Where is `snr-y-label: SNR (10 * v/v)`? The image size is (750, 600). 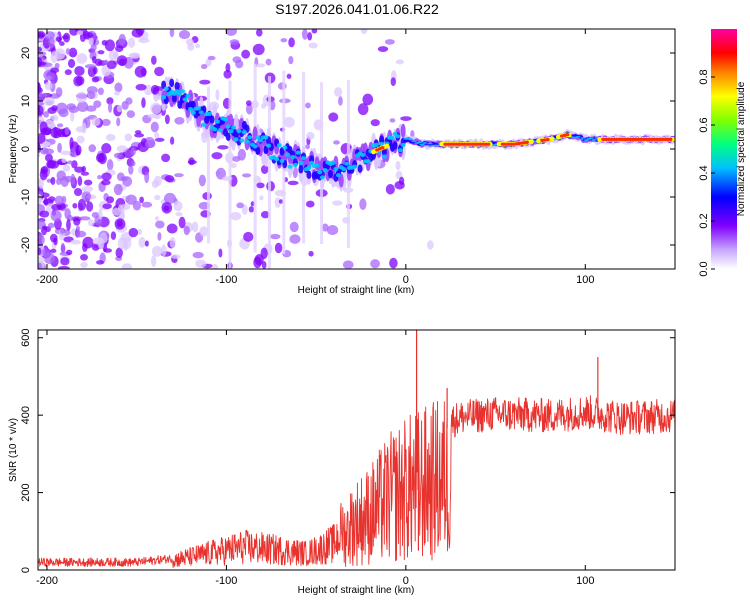
snr-y-label: SNR (10 * v/v) is located at coordinates (13, 450).